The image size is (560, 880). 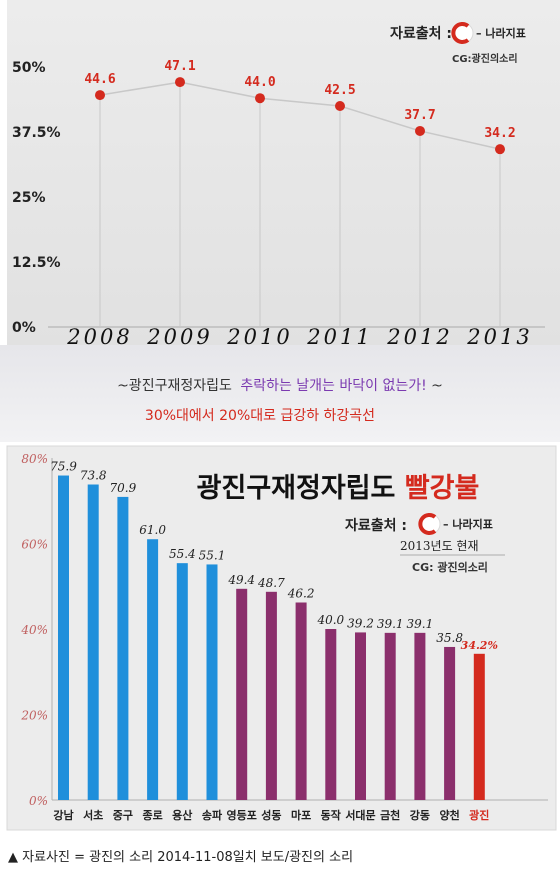 What do you see at coordinates (501, 33) in the screenshot?
I see `line-chart-source-logo-text: – 나라지표` at bounding box center [501, 33].